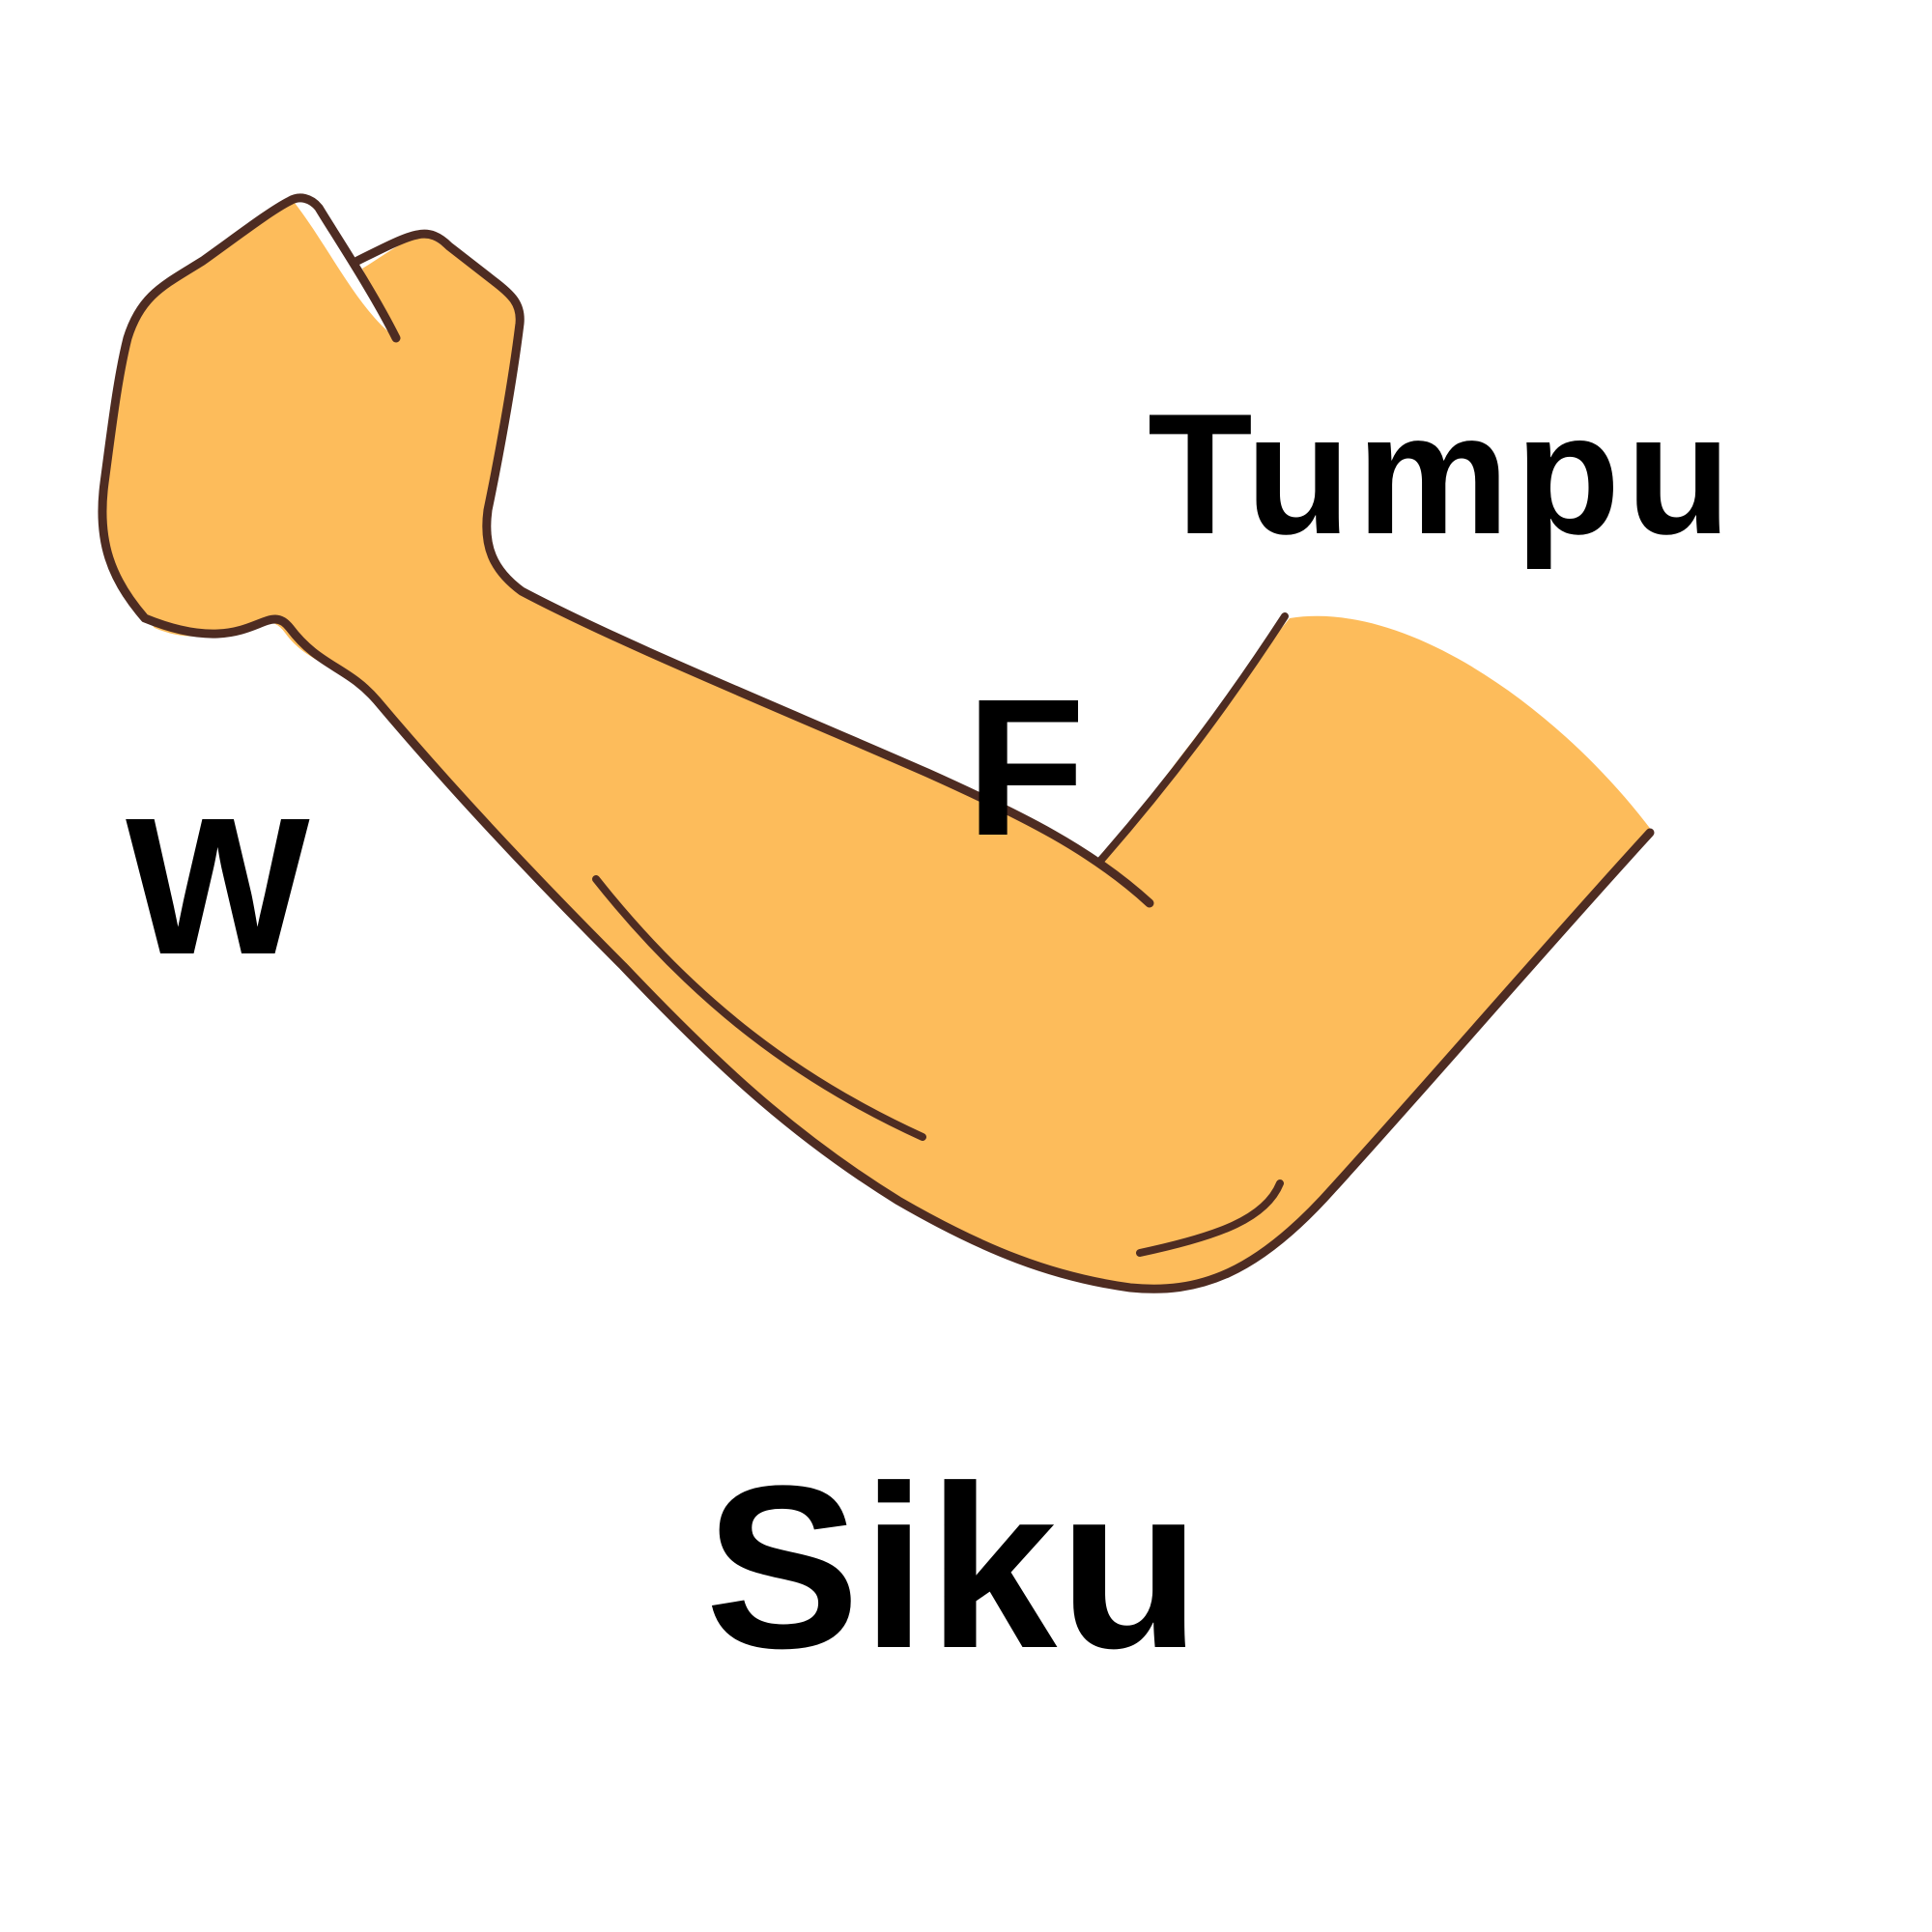 The image size is (1932, 1932). What do you see at coordinates (1193, 738) in the screenshot?
I see `biceps-line` at bounding box center [1193, 738].